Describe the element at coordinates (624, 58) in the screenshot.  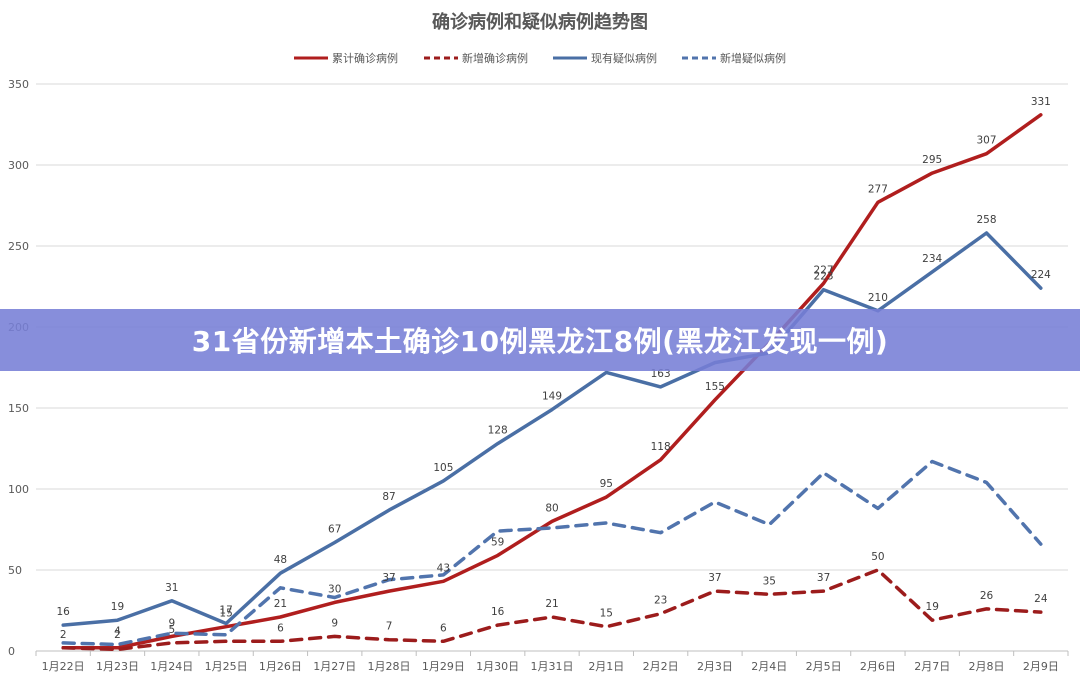
I see `legend-entry: 现有疑似病例` at that location.